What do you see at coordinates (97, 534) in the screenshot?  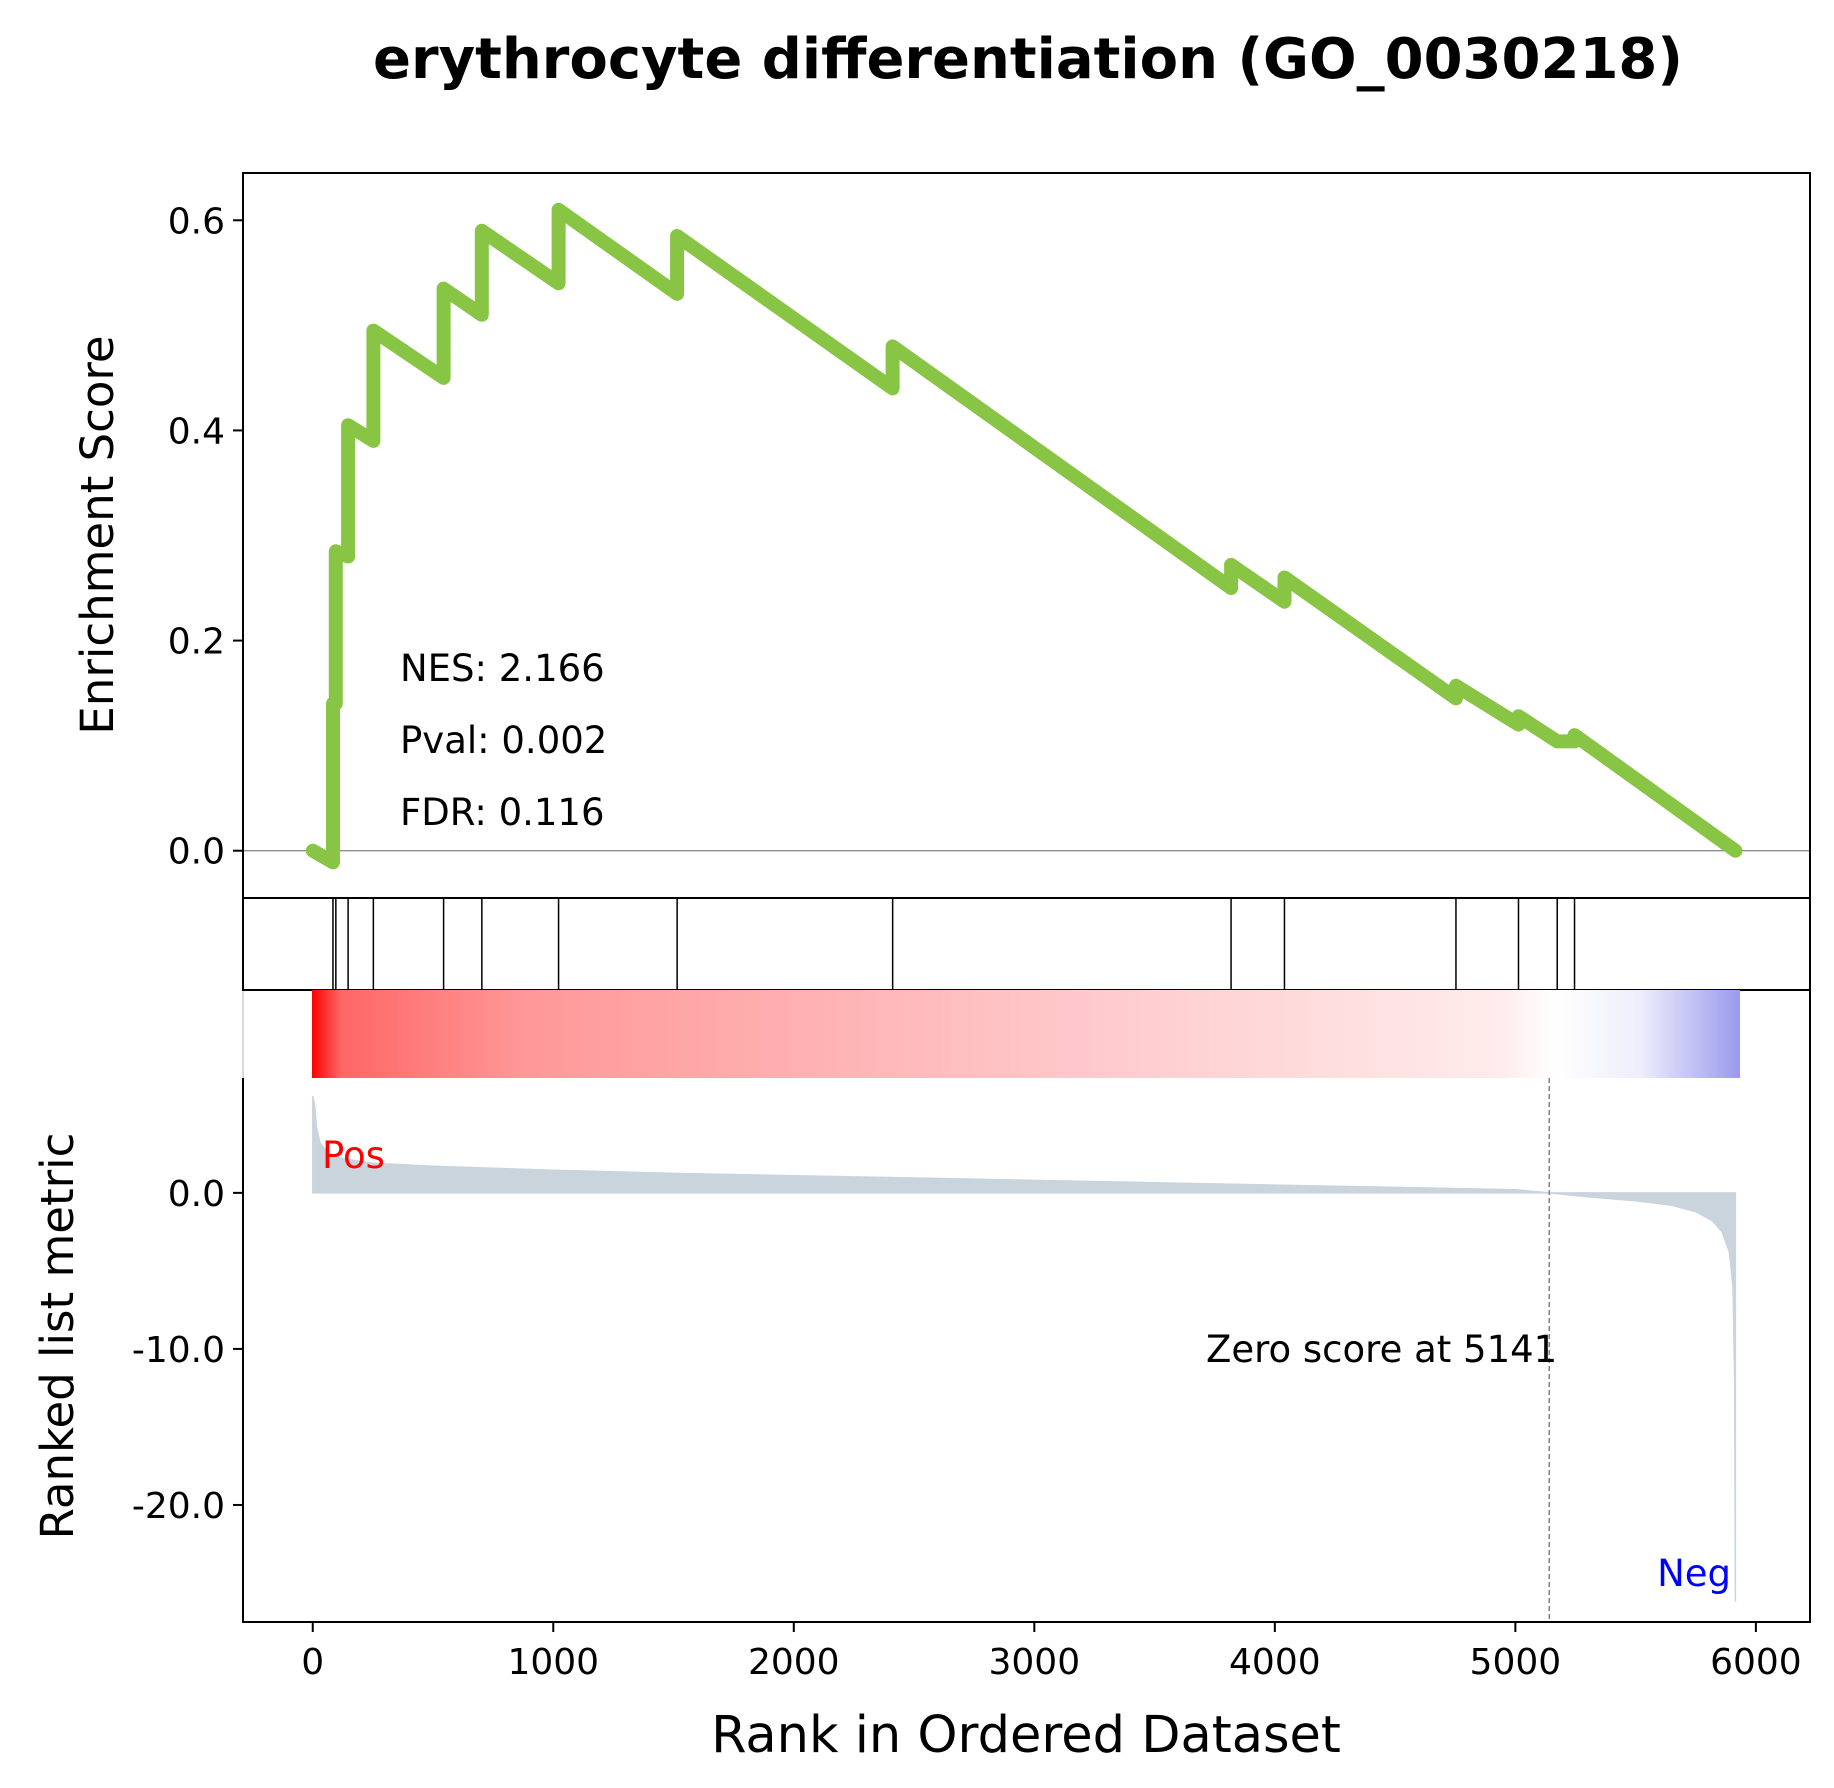 I see `es-y-axis-label: Enrichment Score` at bounding box center [97, 534].